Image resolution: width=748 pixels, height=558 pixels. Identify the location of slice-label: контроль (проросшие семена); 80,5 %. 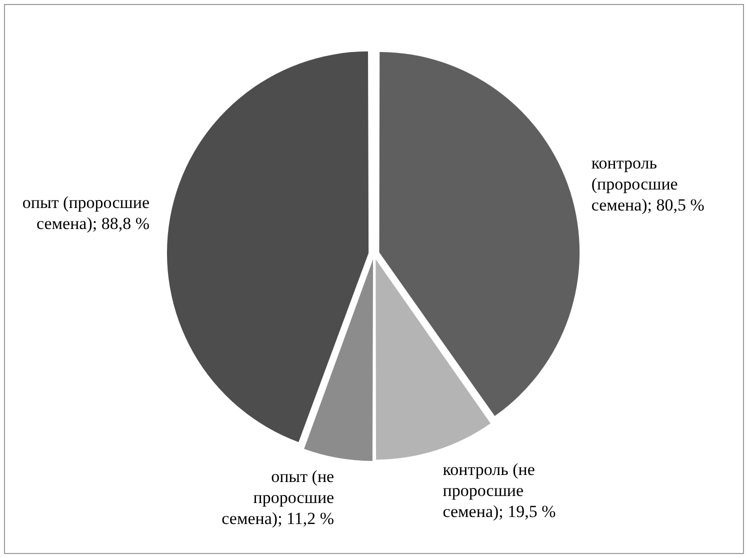
(647, 184).